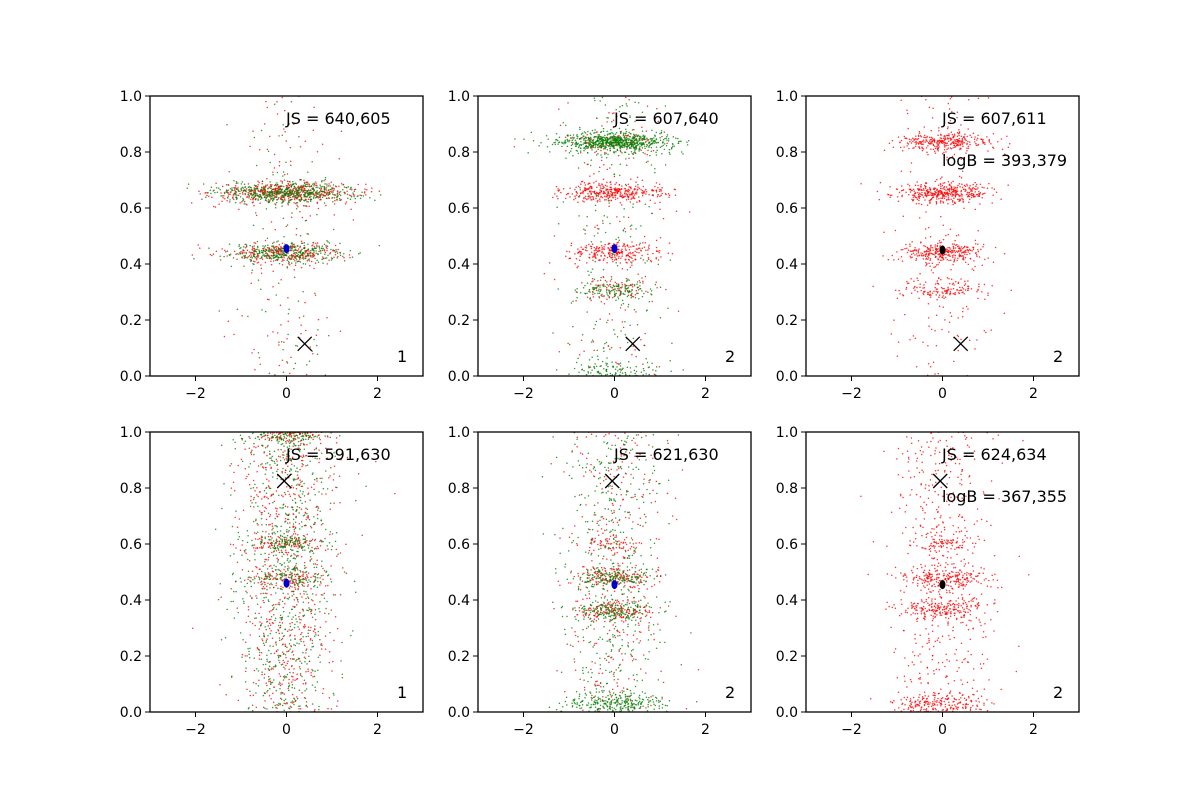 The image size is (1200, 800). Describe the element at coordinates (131, 153) in the screenshot. I see `y-tick-label: 0.8` at that location.